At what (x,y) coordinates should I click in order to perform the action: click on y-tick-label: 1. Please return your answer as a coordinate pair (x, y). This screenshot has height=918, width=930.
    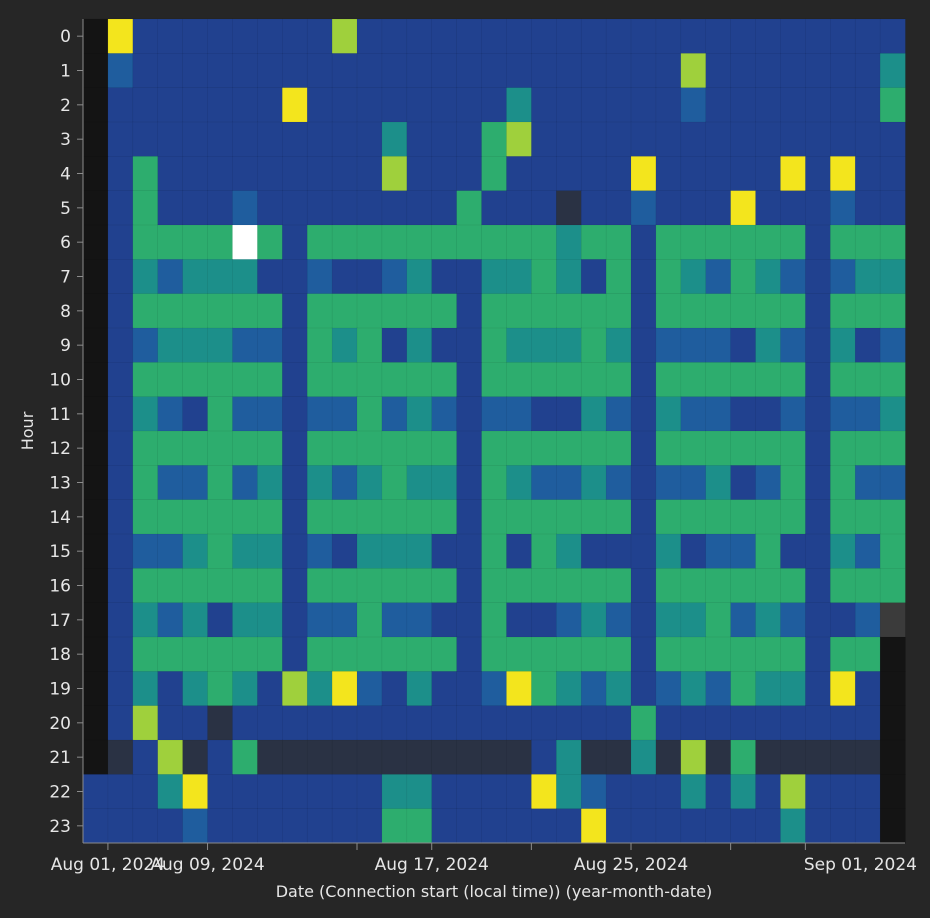
    Looking at the image, I should click on (65, 72).